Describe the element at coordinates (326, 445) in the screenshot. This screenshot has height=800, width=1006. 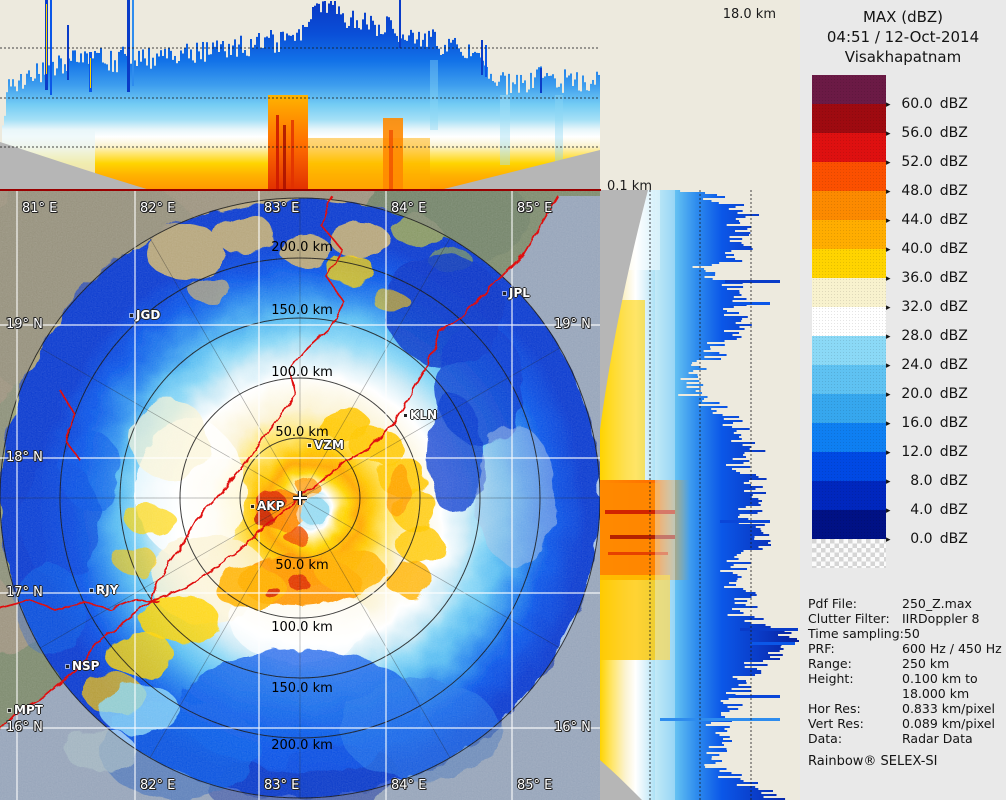
I see `city-label-vzm: VZM` at that location.